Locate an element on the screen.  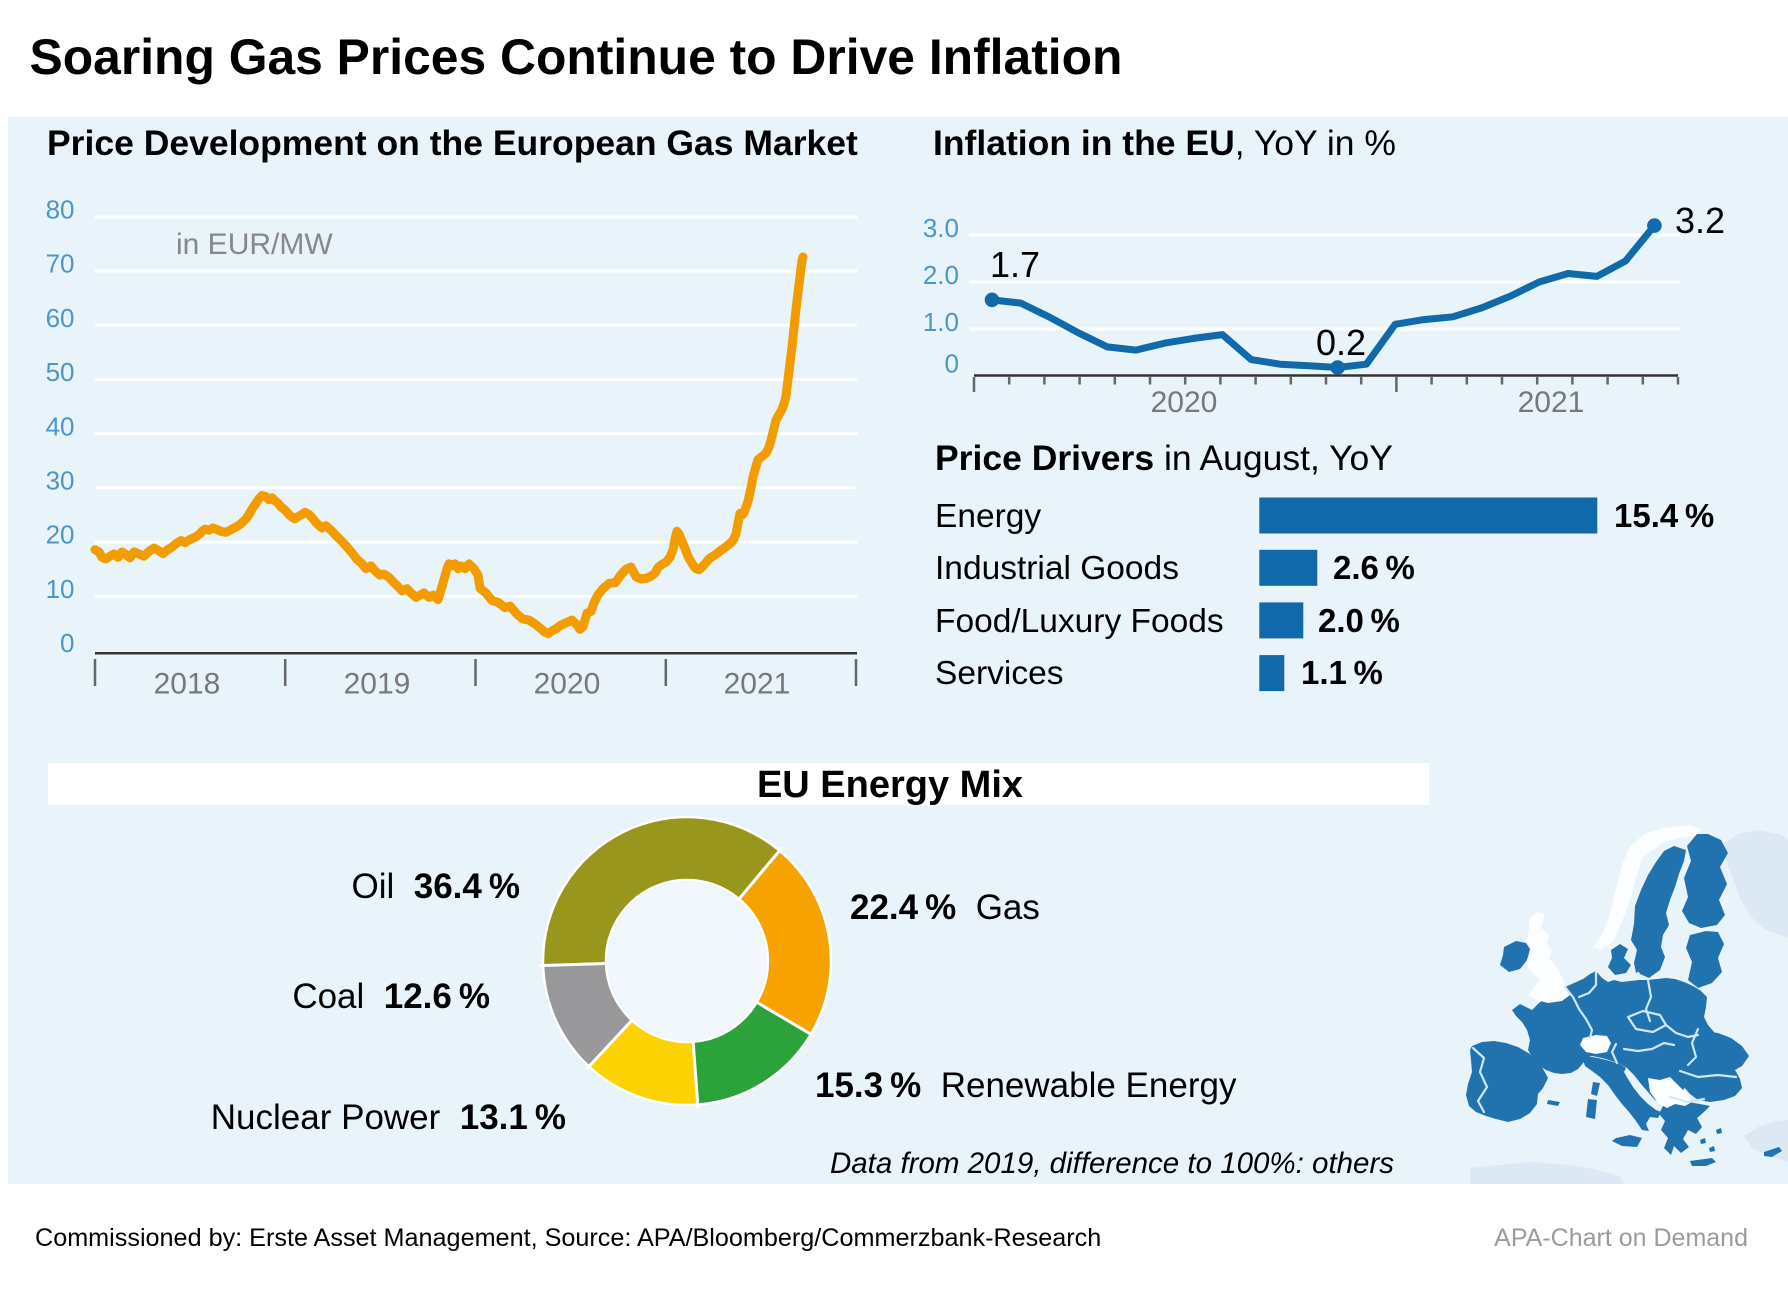
svg-text: EU Energy Mix is located at coordinates (890, 785).